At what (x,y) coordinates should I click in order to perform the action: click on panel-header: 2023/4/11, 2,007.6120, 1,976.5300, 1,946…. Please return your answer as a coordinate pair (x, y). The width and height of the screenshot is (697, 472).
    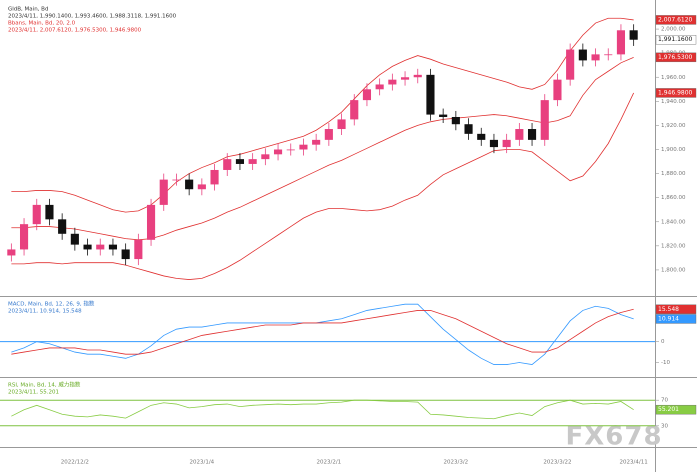
    Looking at the image, I should click on (75, 31).